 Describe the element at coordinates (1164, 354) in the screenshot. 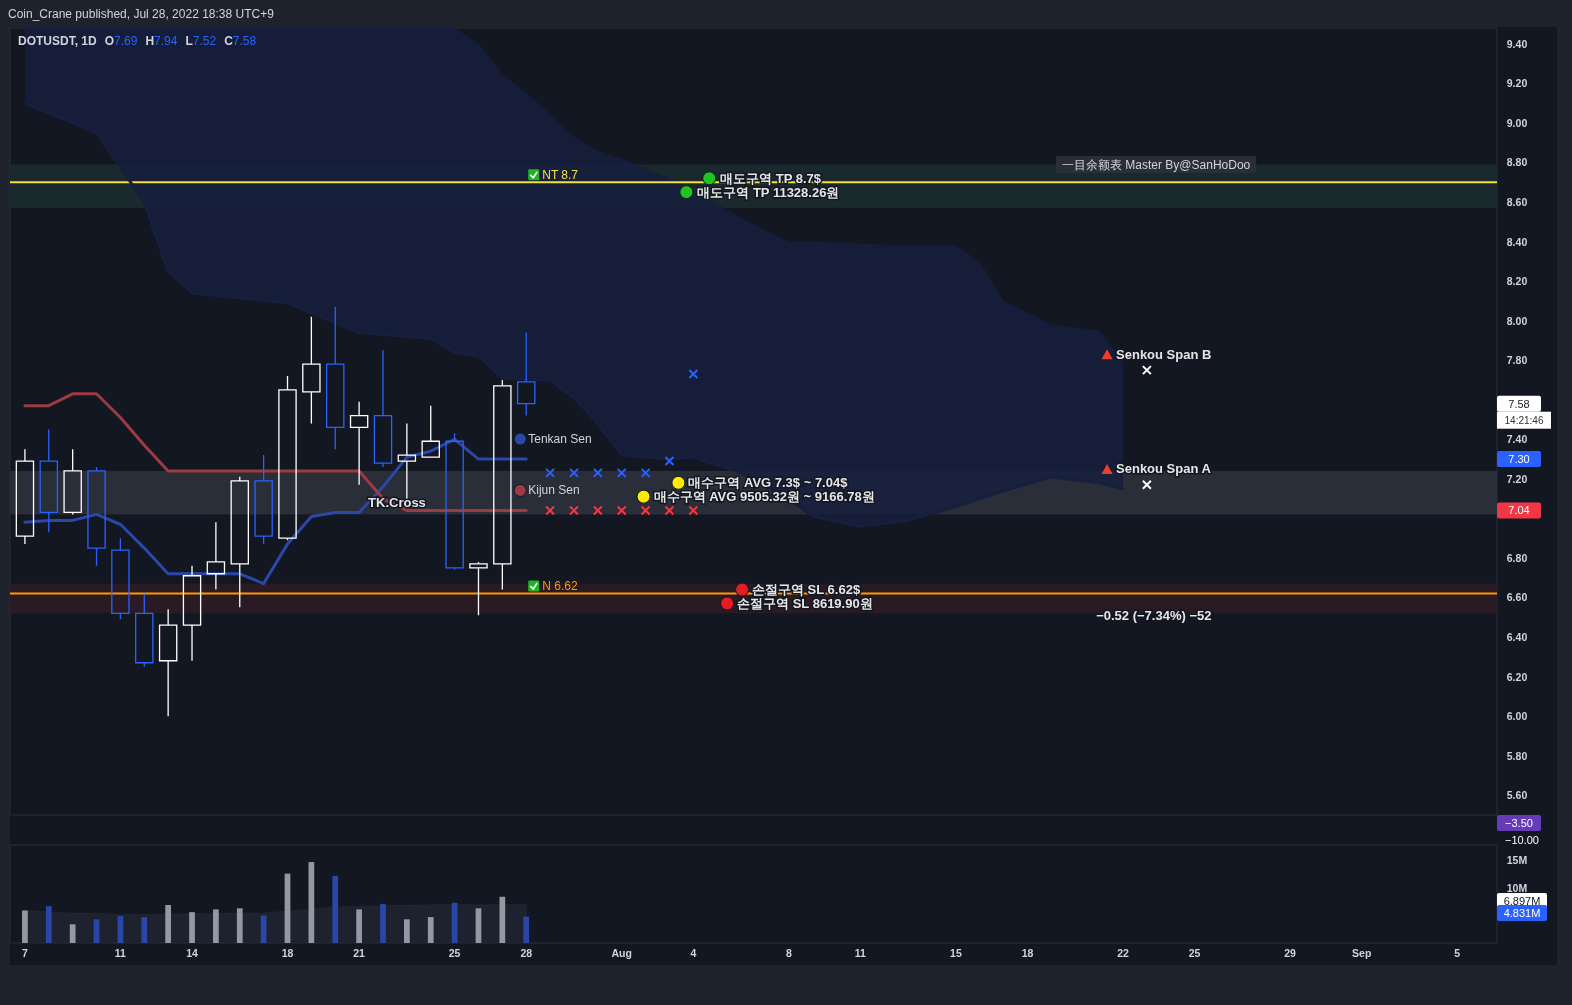

I see `annotation: Senkou Span B` at that location.